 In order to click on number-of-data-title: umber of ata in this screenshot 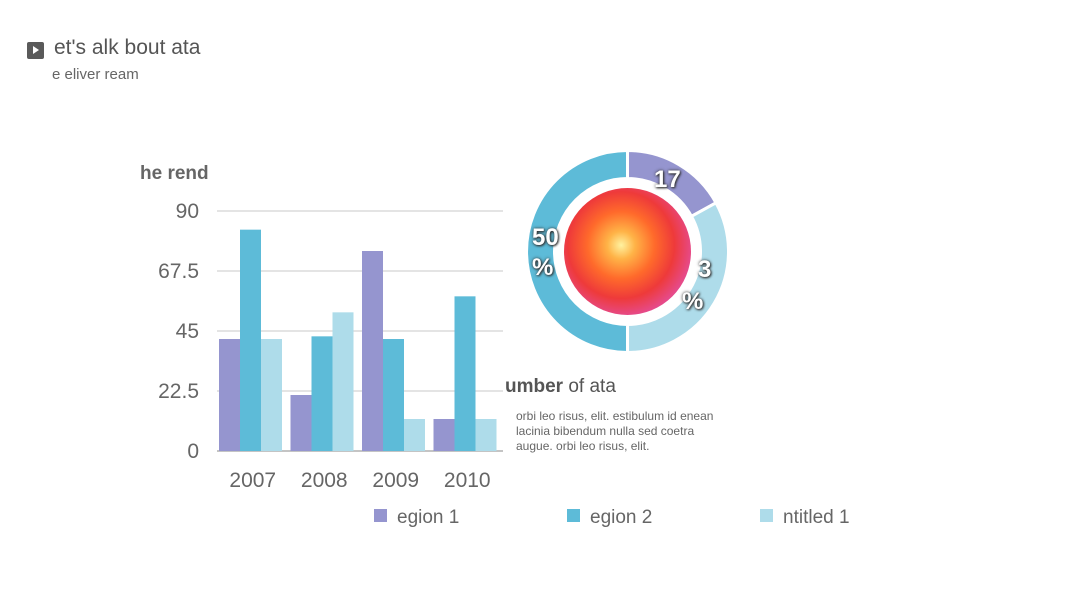, I will do `click(560, 387)`.